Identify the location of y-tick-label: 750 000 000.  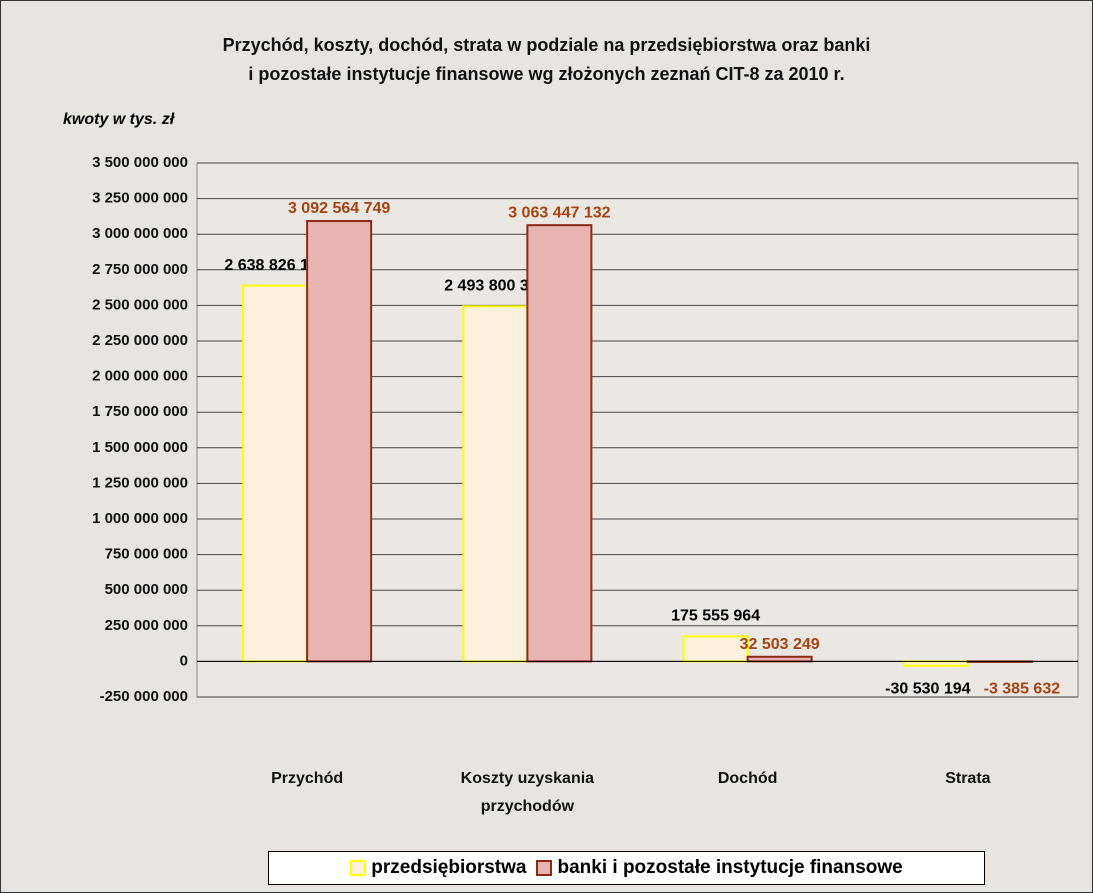
(146, 554).